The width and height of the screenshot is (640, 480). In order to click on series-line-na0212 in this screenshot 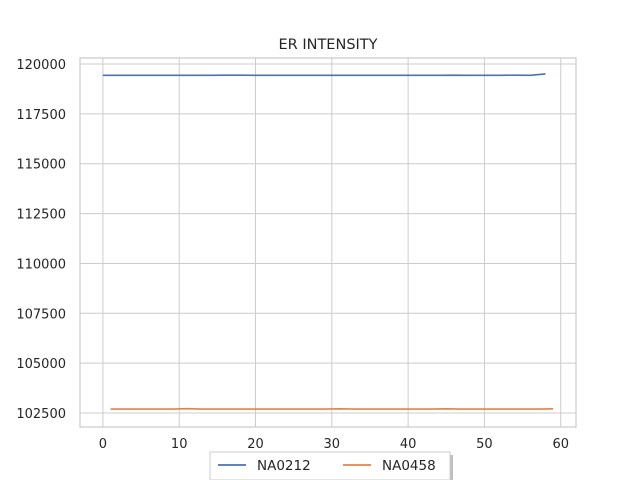, I will do `click(324, 75)`.